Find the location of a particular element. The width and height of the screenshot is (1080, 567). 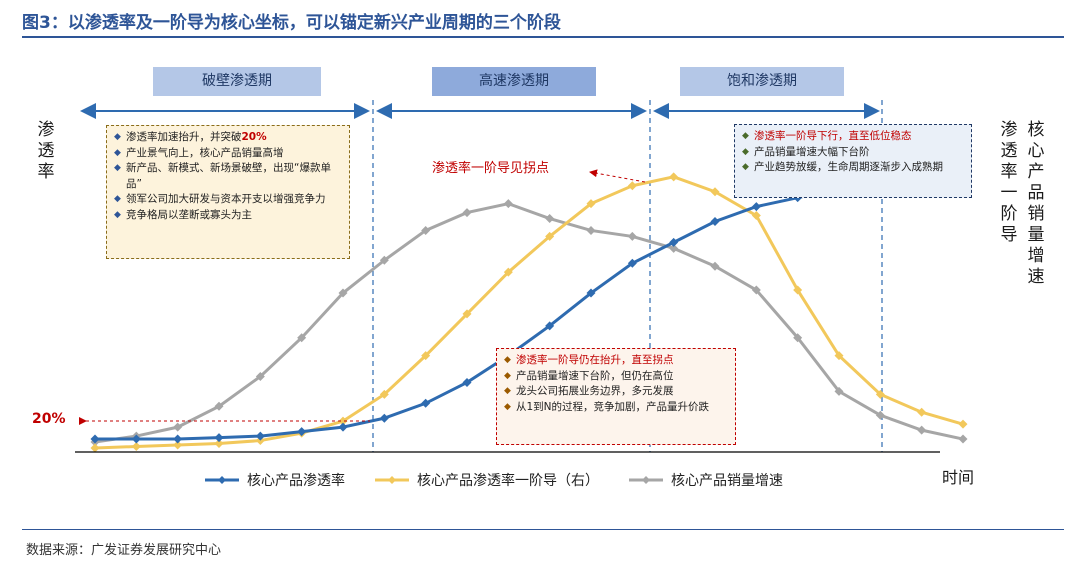

note-item: ◆ 从1到N的过程，竞争加剧，产品量升价跌 is located at coordinates (616, 408).